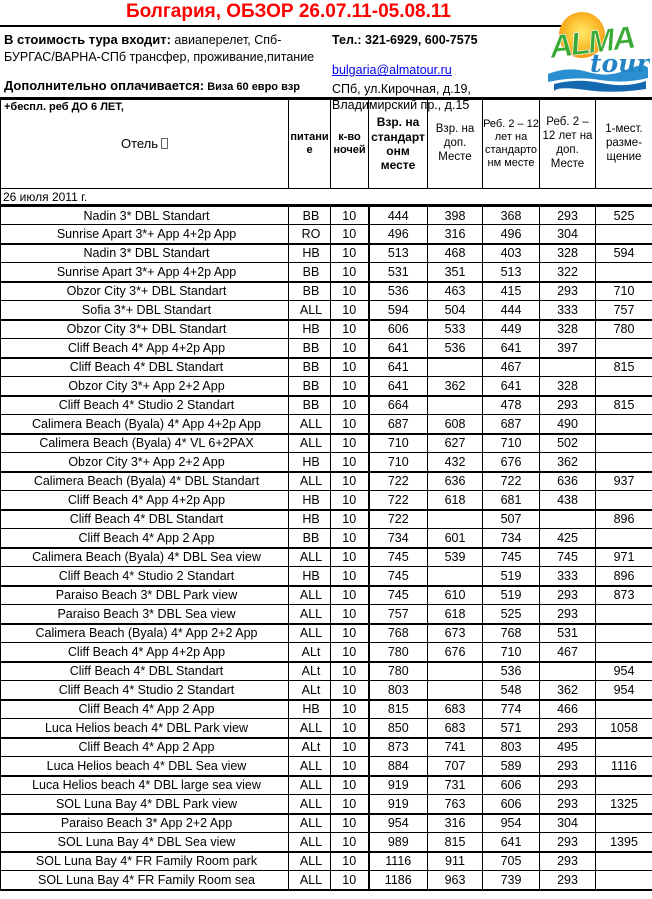 The height and width of the screenshot is (899, 652). Describe the element at coordinates (144, 291) in the screenshot. I see `hotel-cell: Obzor City 3*+ DBL Standart` at that location.